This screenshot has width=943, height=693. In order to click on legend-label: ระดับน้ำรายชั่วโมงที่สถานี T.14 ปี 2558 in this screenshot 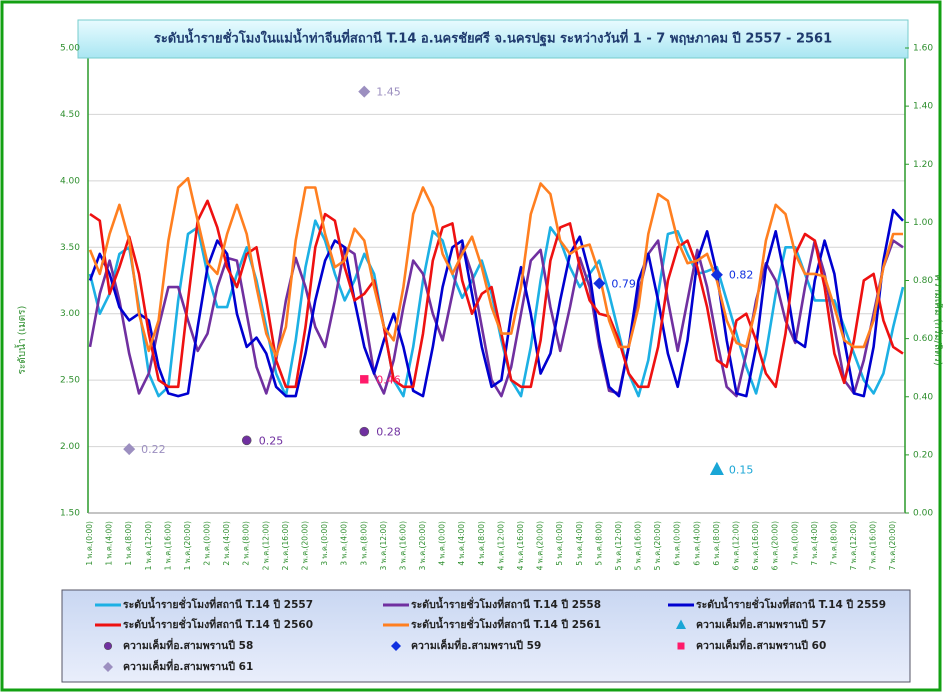, I will do `click(506, 603)`.